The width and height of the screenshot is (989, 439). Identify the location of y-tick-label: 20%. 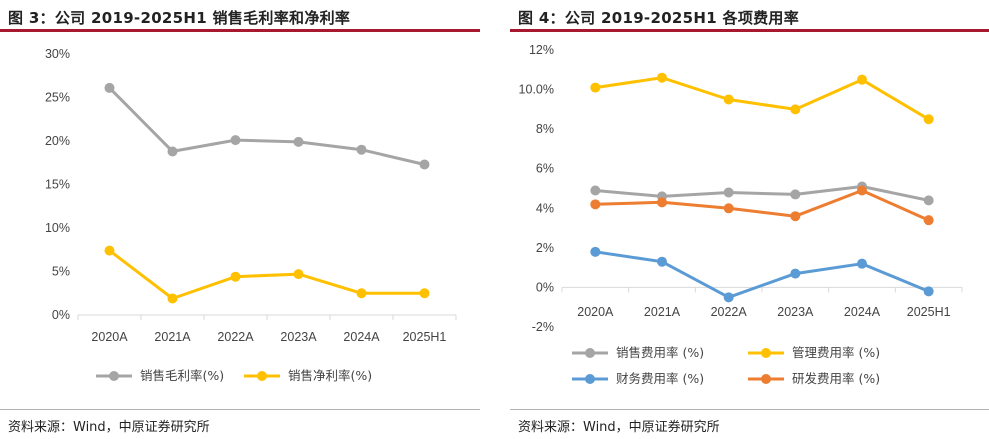
(57, 141).